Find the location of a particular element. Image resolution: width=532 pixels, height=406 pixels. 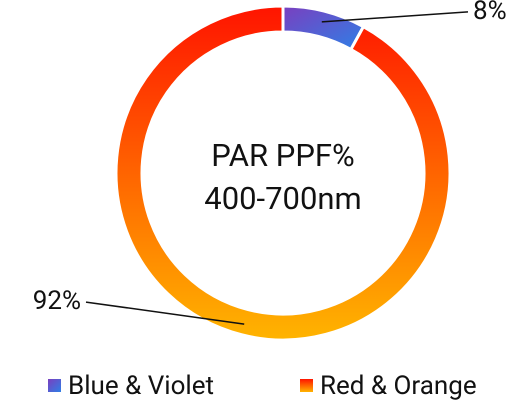

donut-segment is located at coordinates (323, 28).